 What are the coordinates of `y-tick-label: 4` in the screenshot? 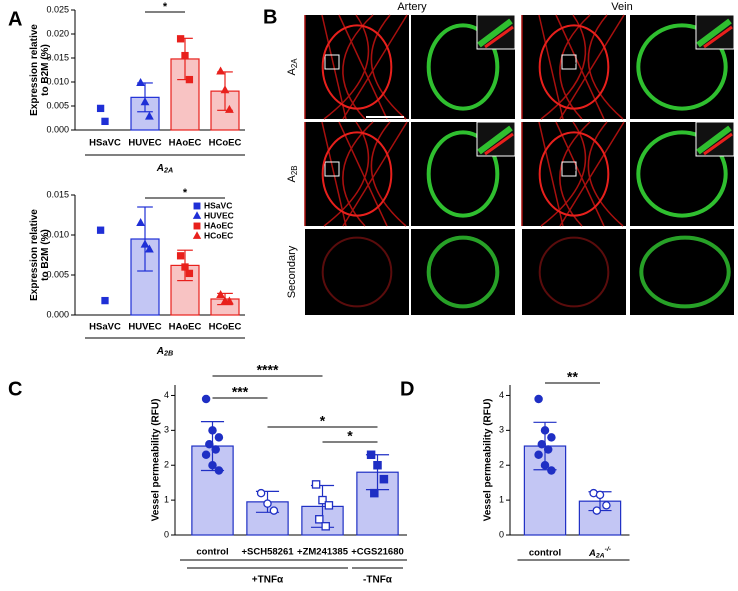 It's located at (166, 395).